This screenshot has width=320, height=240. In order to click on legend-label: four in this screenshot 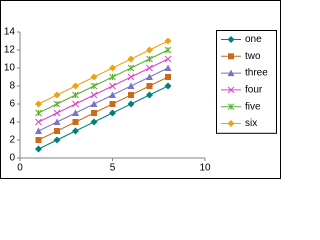, I will do `click(254, 90)`.